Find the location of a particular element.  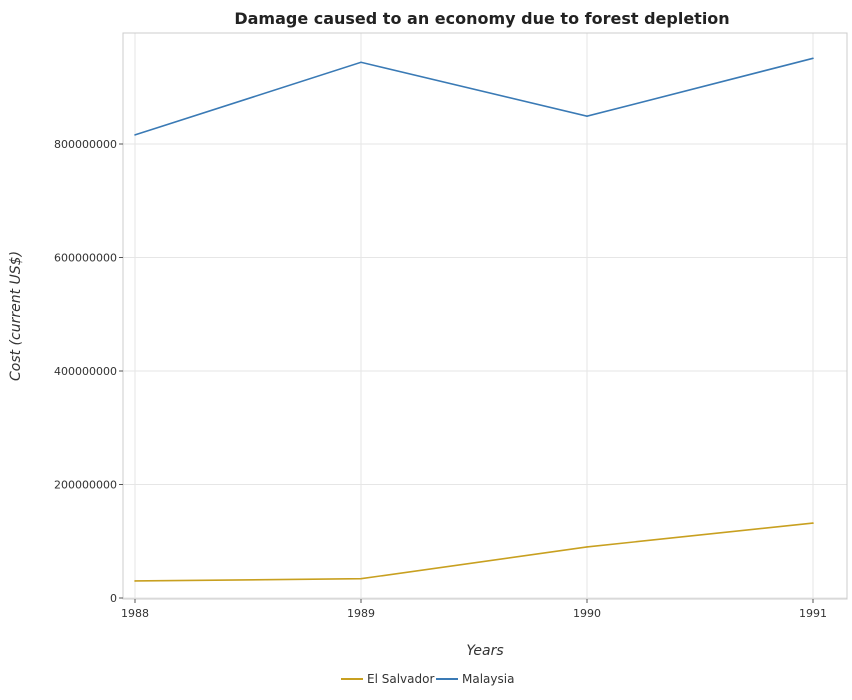

x-tick-label: 1990 is located at coordinates (587, 613).